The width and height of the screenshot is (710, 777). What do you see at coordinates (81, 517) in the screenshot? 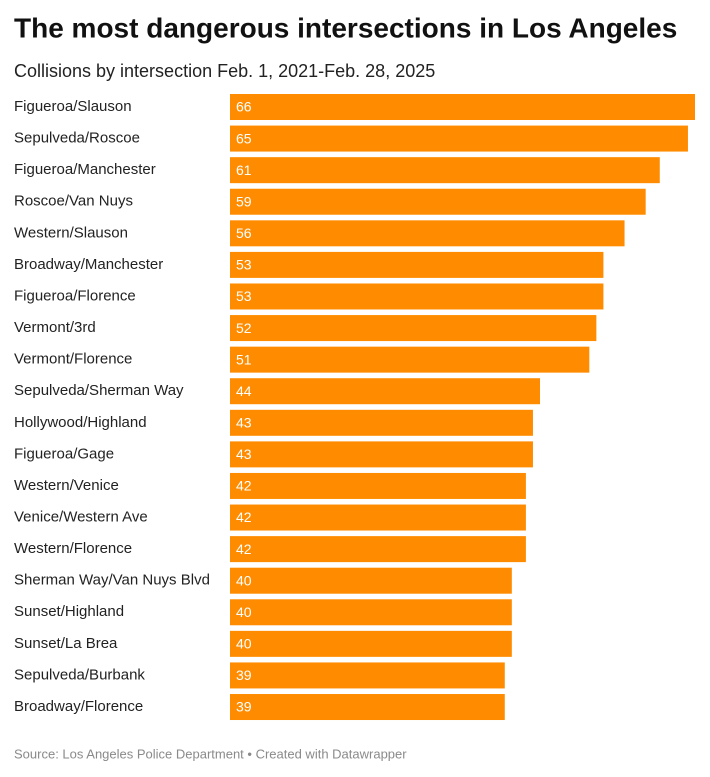
I see `category-label: Venice/Western Ave` at bounding box center [81, 517].